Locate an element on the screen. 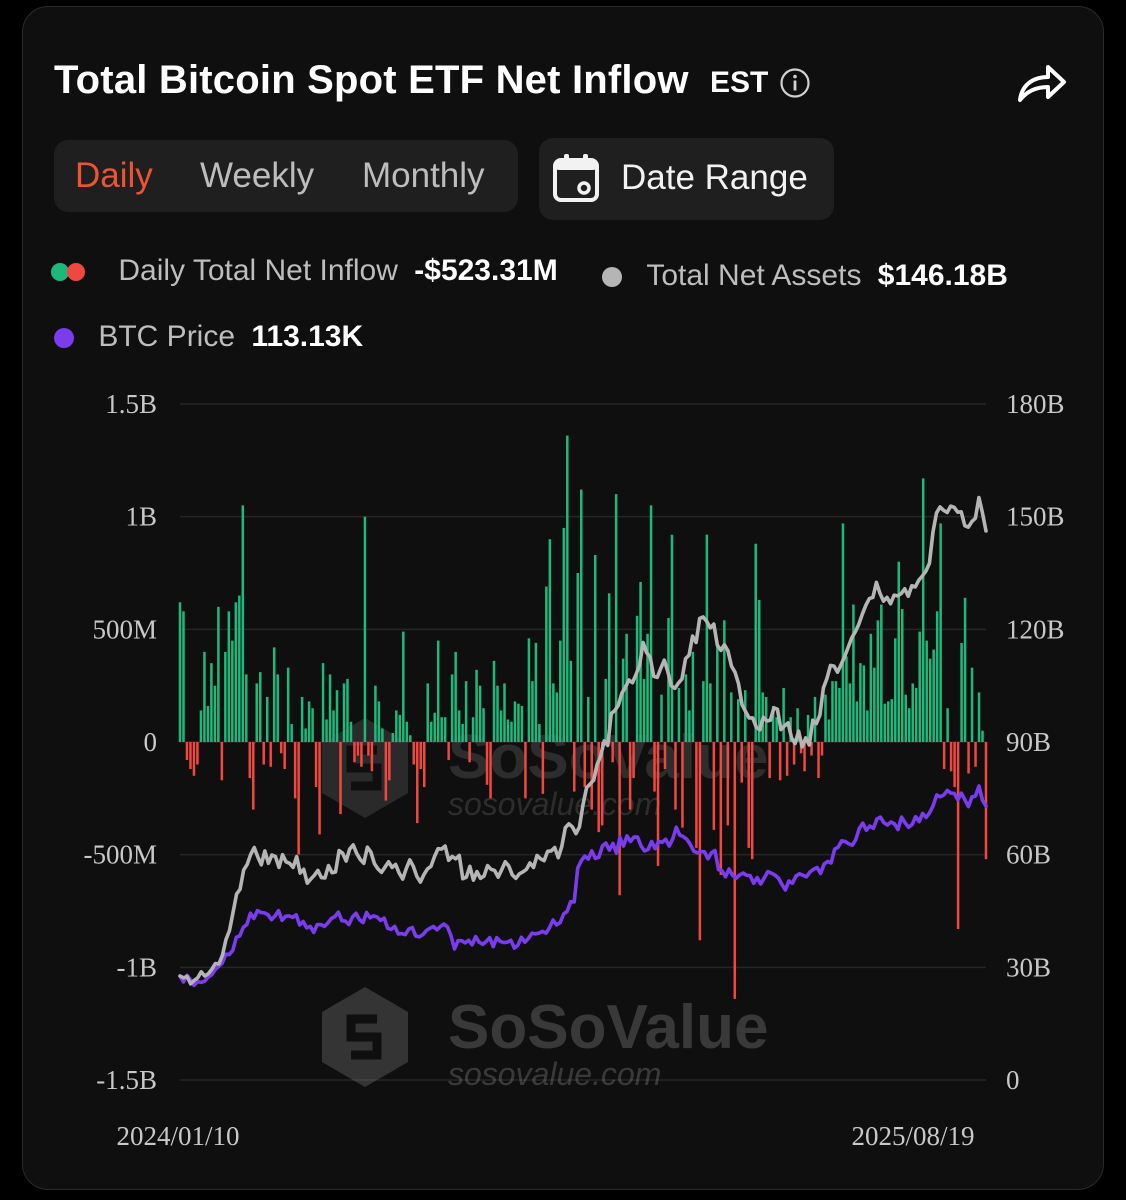 This screenshot has height=1200, width=1126. legend-price: BTC Price 113.13K is located at coordinates (208, 337).